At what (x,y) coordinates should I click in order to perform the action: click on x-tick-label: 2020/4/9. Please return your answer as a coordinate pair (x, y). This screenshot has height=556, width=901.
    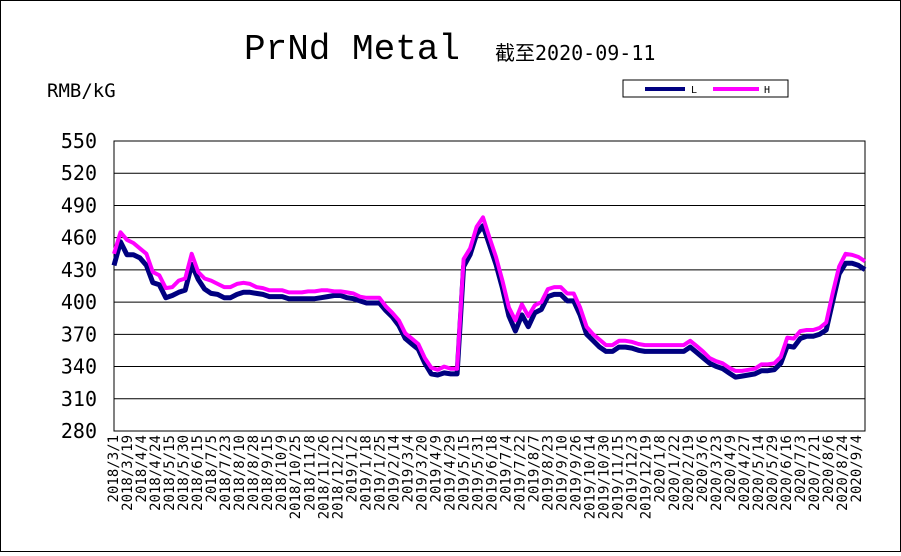
    Looking at the image, I should click on (731, 468).